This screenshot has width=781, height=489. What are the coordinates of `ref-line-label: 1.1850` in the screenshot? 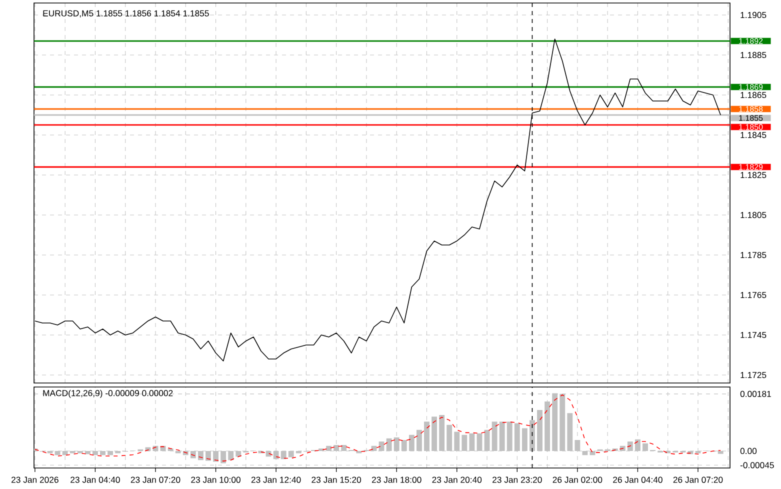 It's located at (751, 127).